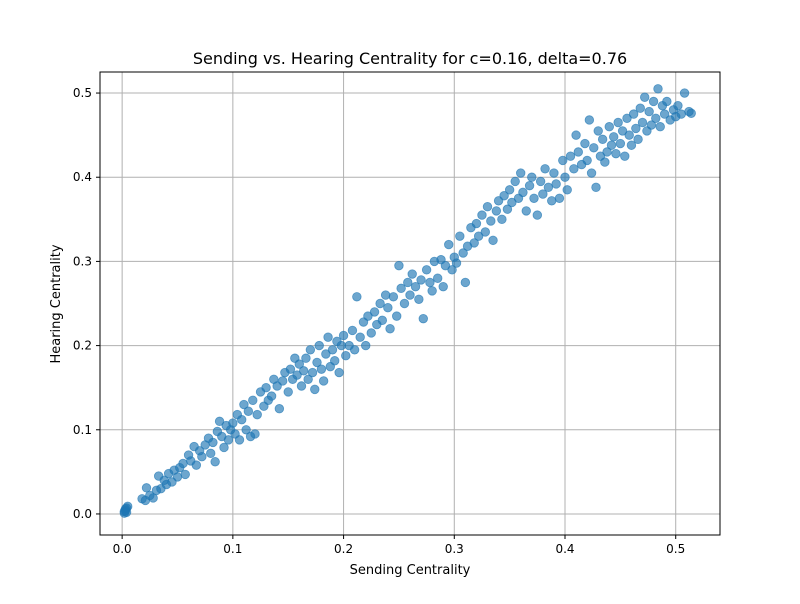 The height and width of the screenshot is (604, 800). Describe the element at coordinates (82, 177) in the screenshot. I see `y-tick-label: 0.4` at that location.